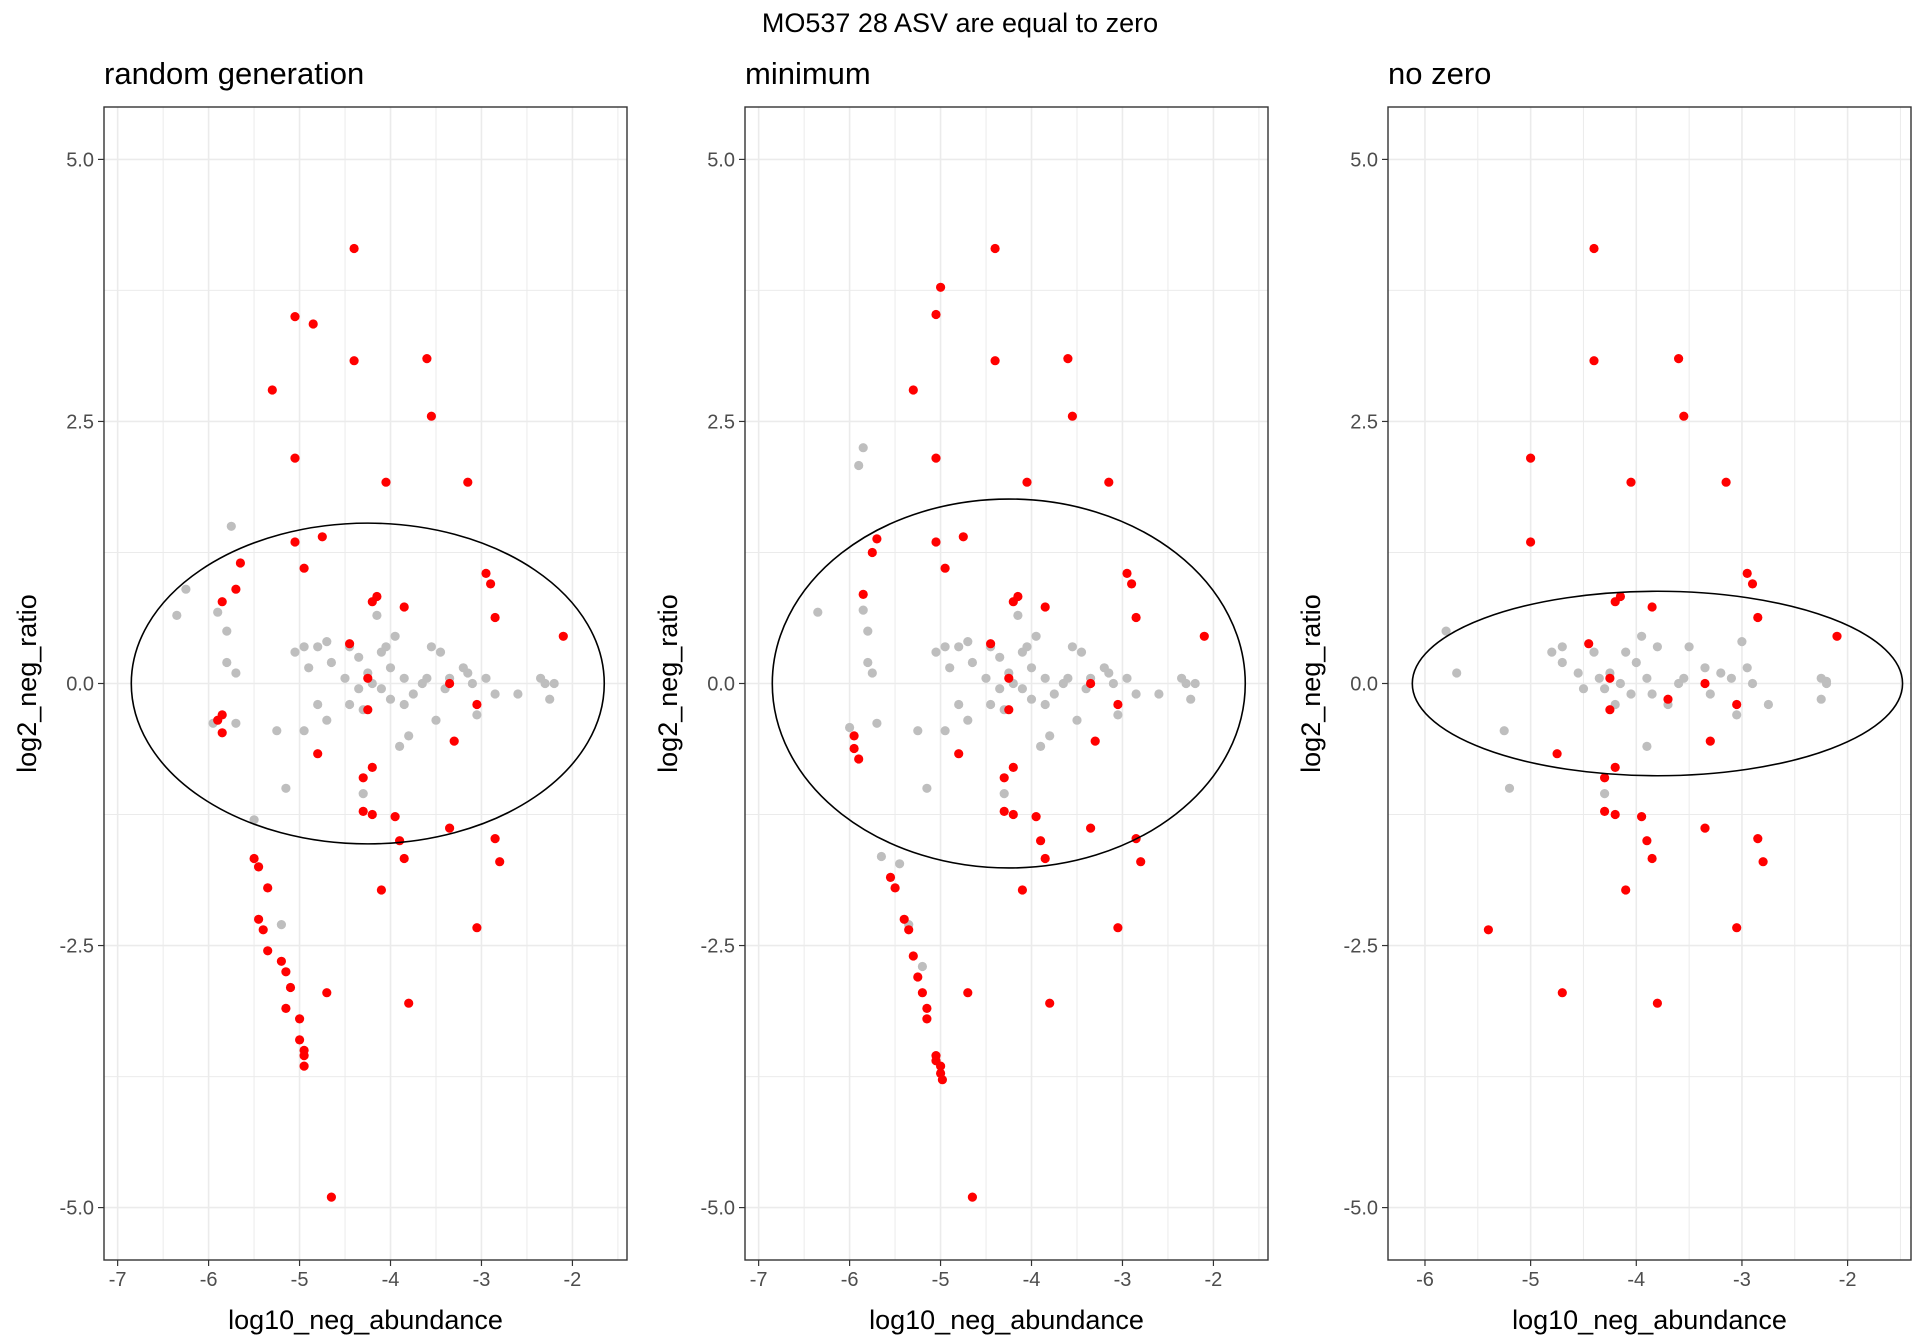 The height and width of the screenshot is (1344, 1920). What do you see at coordinates (1848, 1280) in the screenshot?
I see `panel-3-x-tick-label: -2` at bounding box center [1848, 1280].